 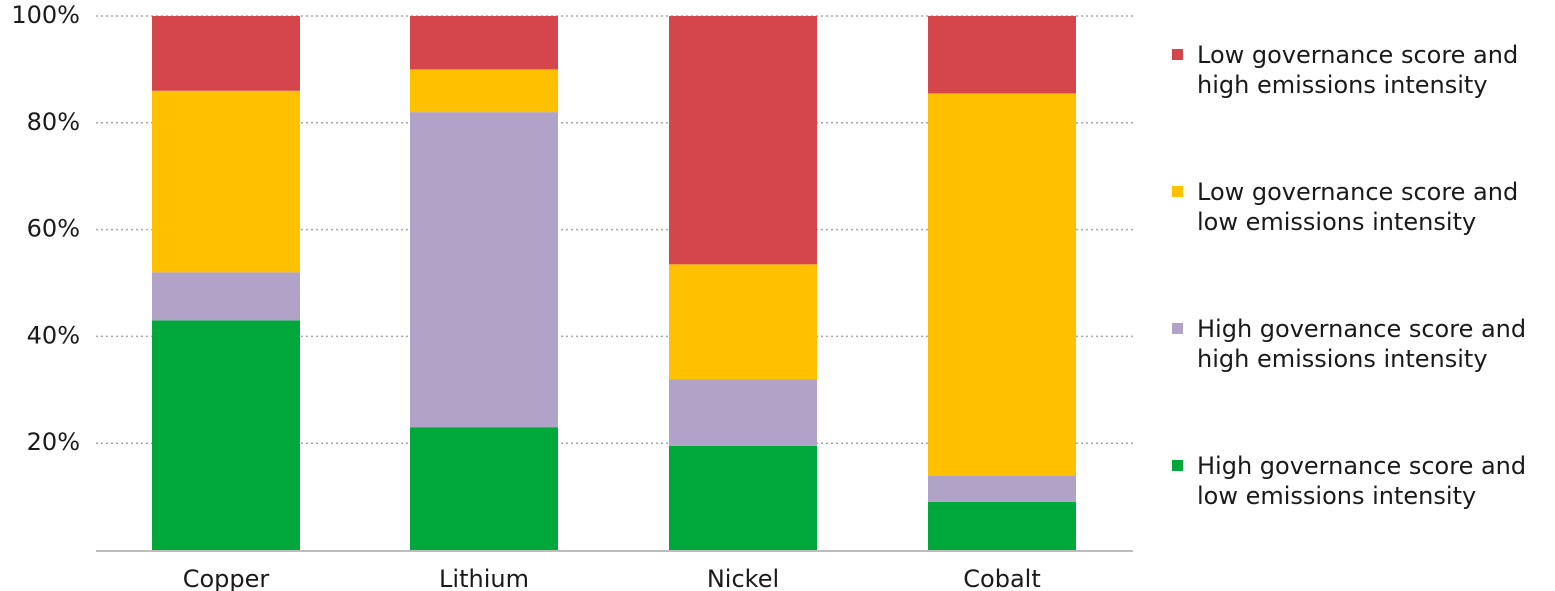 I want to click on x-tick-label: Copper, so click(x=226, y=578).